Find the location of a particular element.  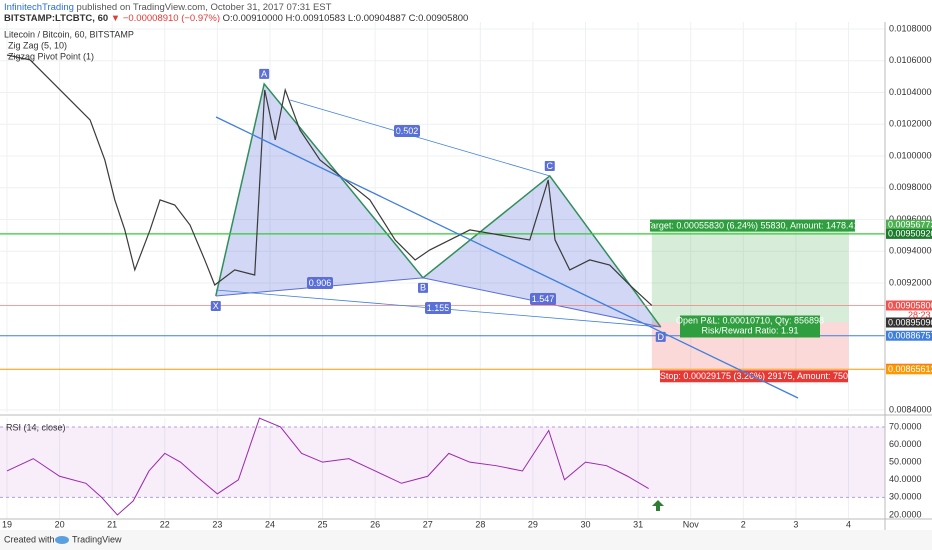

price-label: 0.00950920 is located at coordinates (910, 234).